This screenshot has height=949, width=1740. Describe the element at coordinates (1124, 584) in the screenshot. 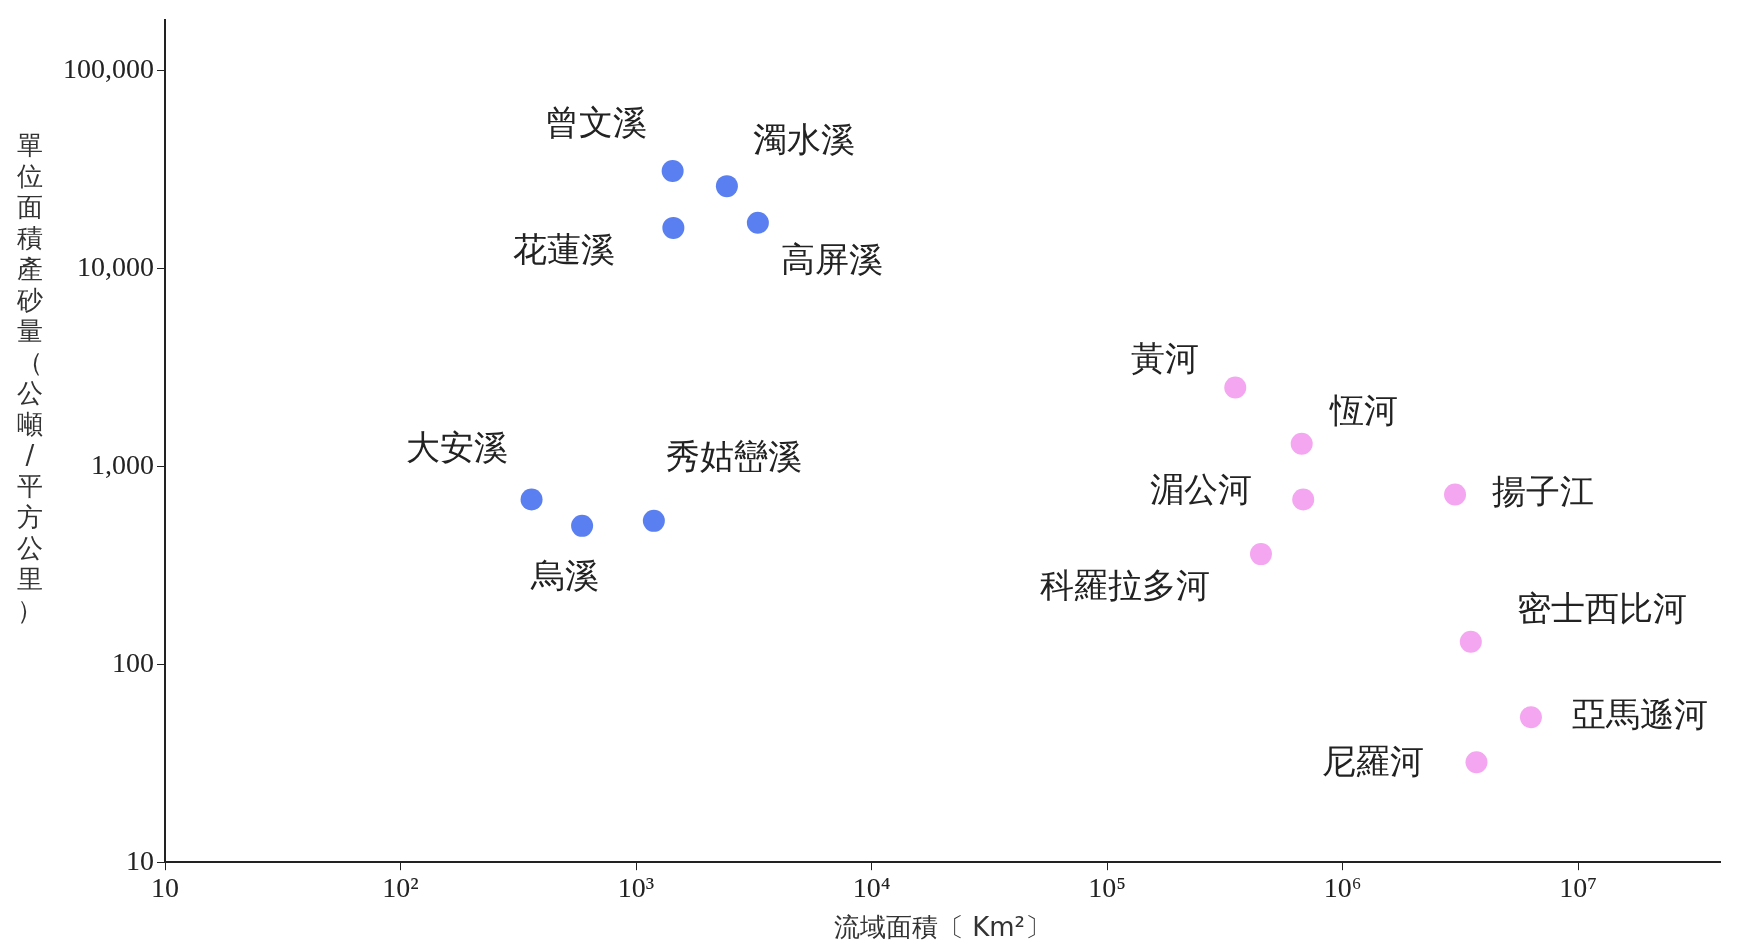

I see `annotation: 科羅拉多河` at that location.